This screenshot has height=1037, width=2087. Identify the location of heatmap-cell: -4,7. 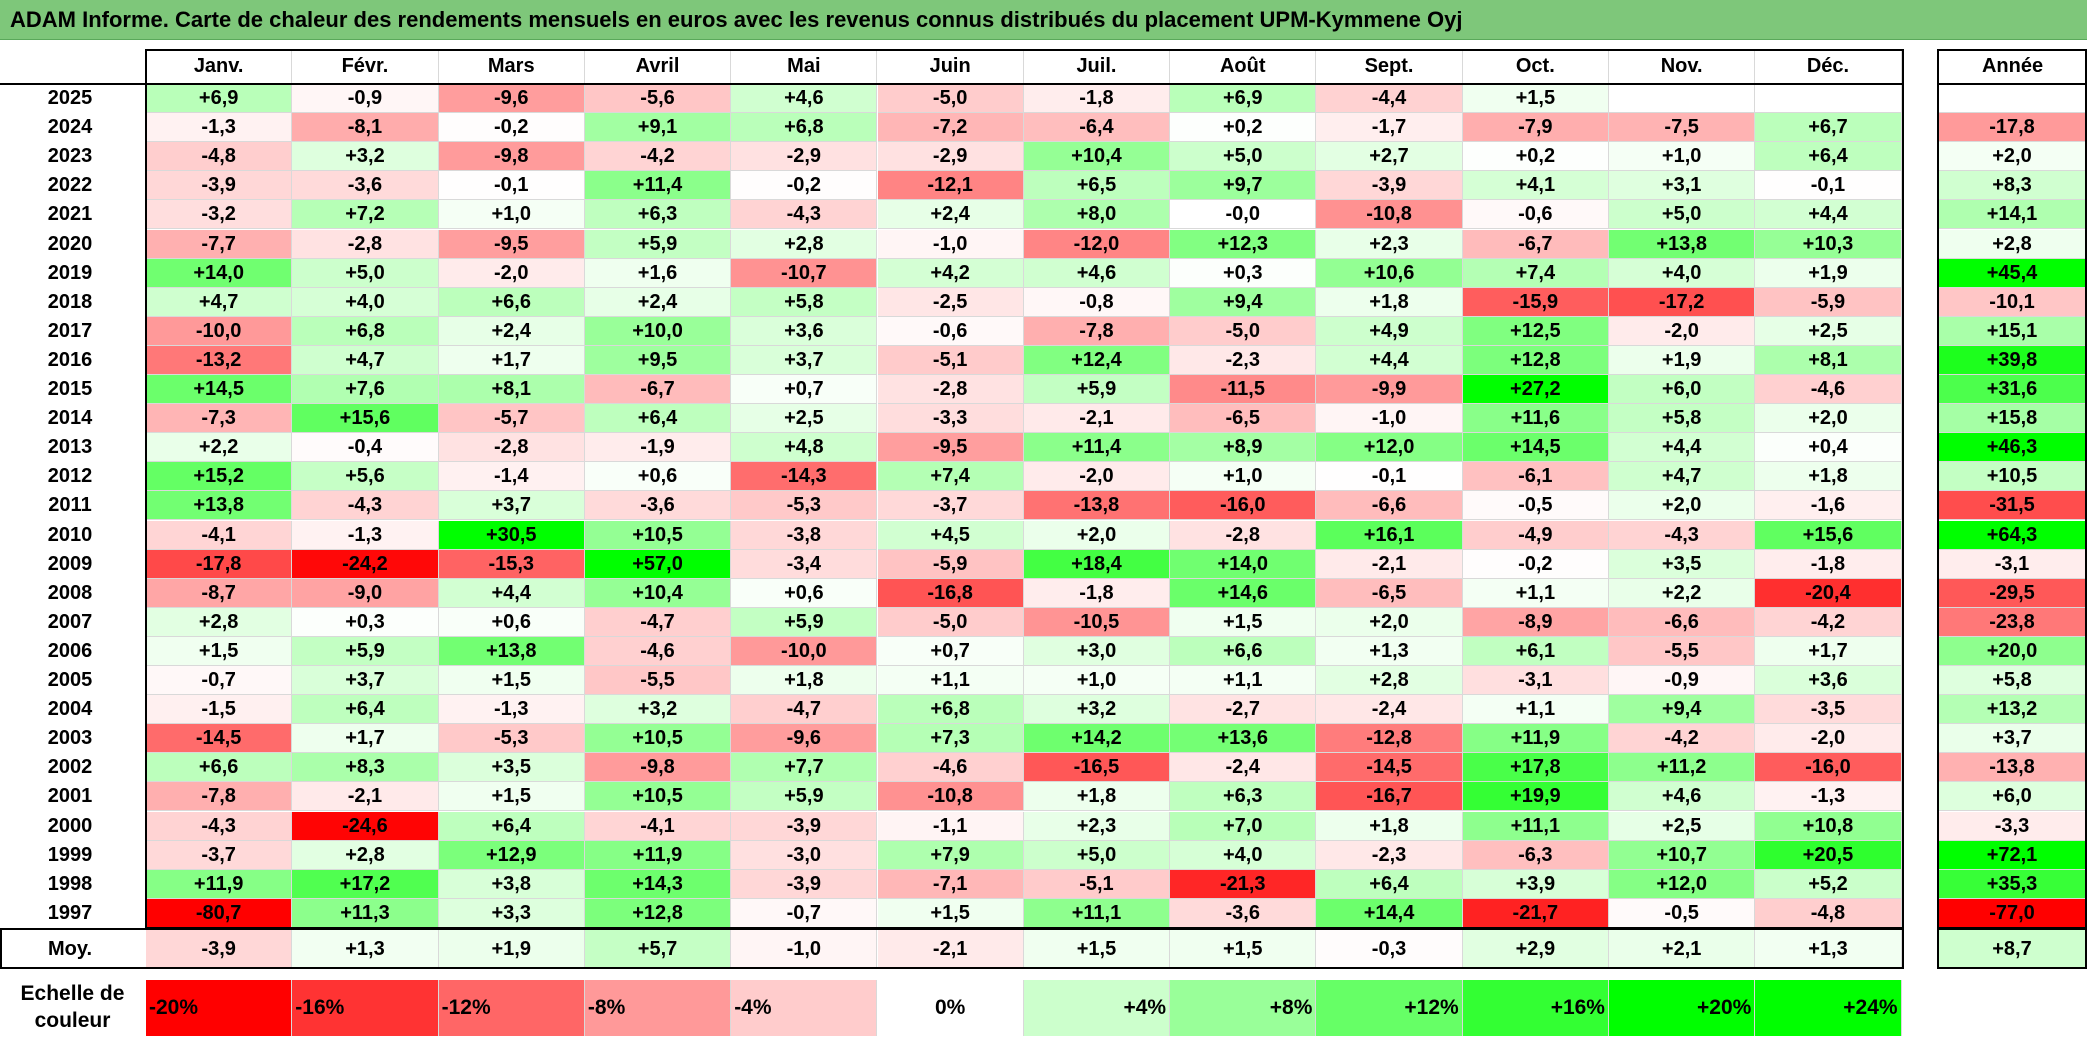
(658, 622).